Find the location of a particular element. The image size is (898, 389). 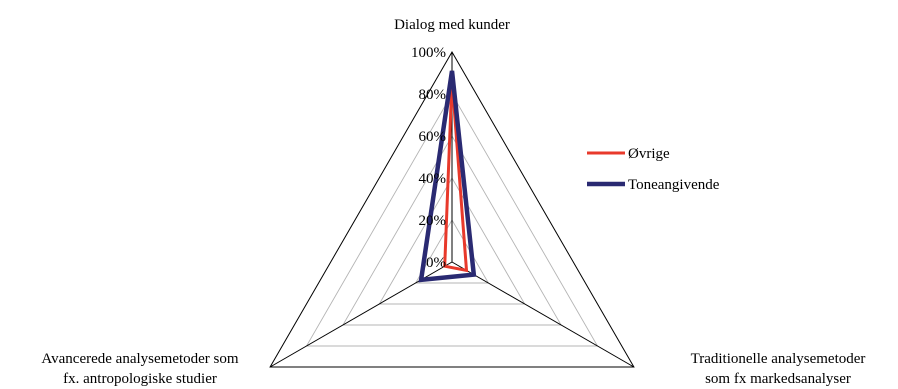

series-layer is located at coordinates (447, 176).